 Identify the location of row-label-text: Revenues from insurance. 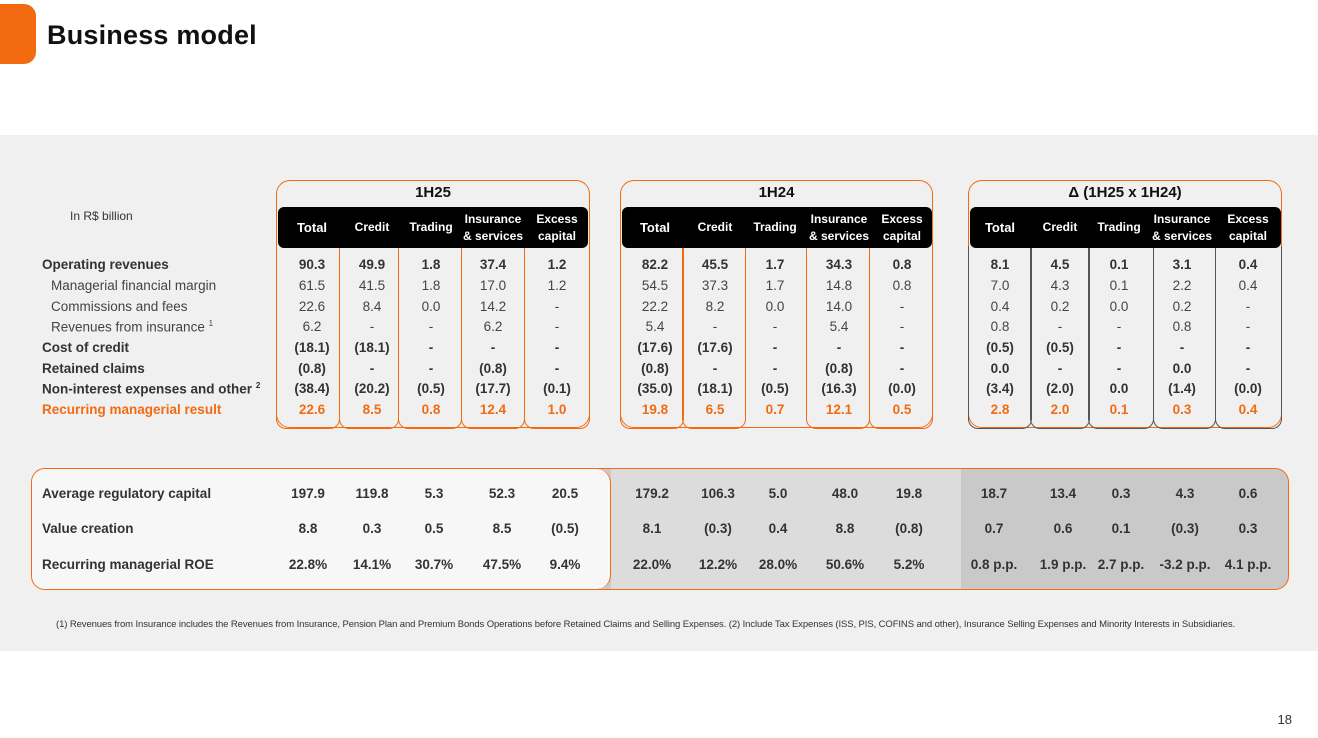
(128, 327).